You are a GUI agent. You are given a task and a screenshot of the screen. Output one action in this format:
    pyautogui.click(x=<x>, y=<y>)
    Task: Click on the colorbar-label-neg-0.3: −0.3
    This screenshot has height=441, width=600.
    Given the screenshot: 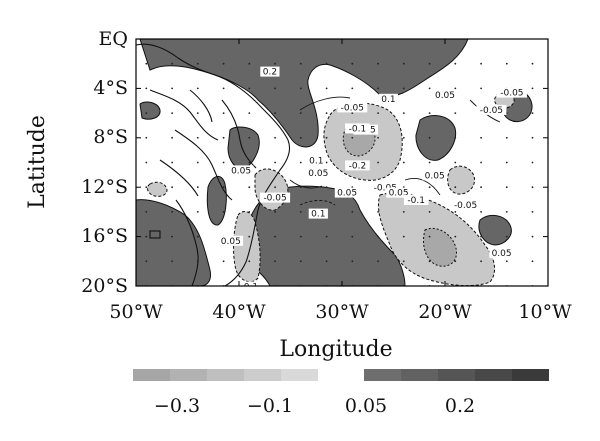 What is the action you would take?
    pyautogui.click(x=177, y=406)
    